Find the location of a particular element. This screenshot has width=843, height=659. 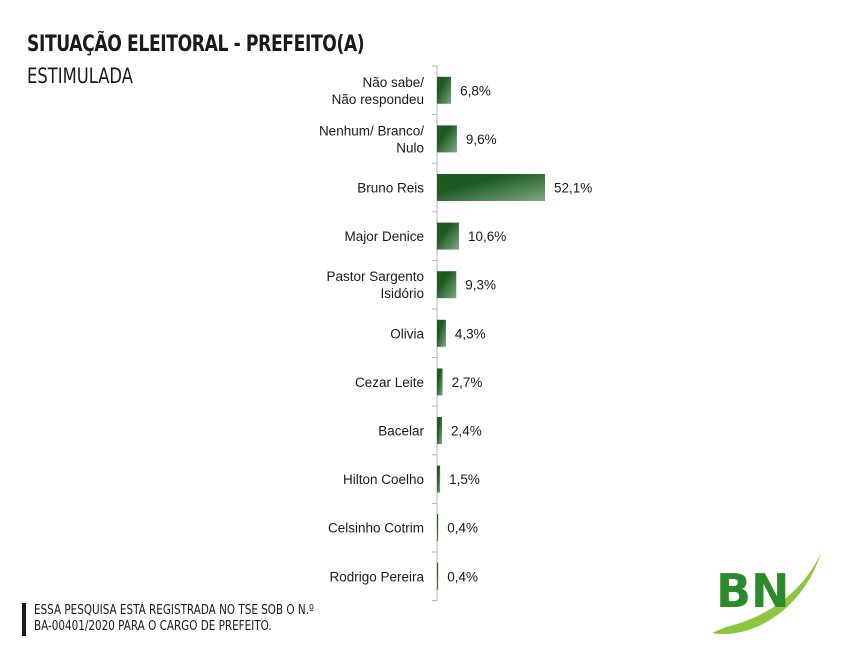

category-label: Não respondeu is located at coordinates (378, 99).